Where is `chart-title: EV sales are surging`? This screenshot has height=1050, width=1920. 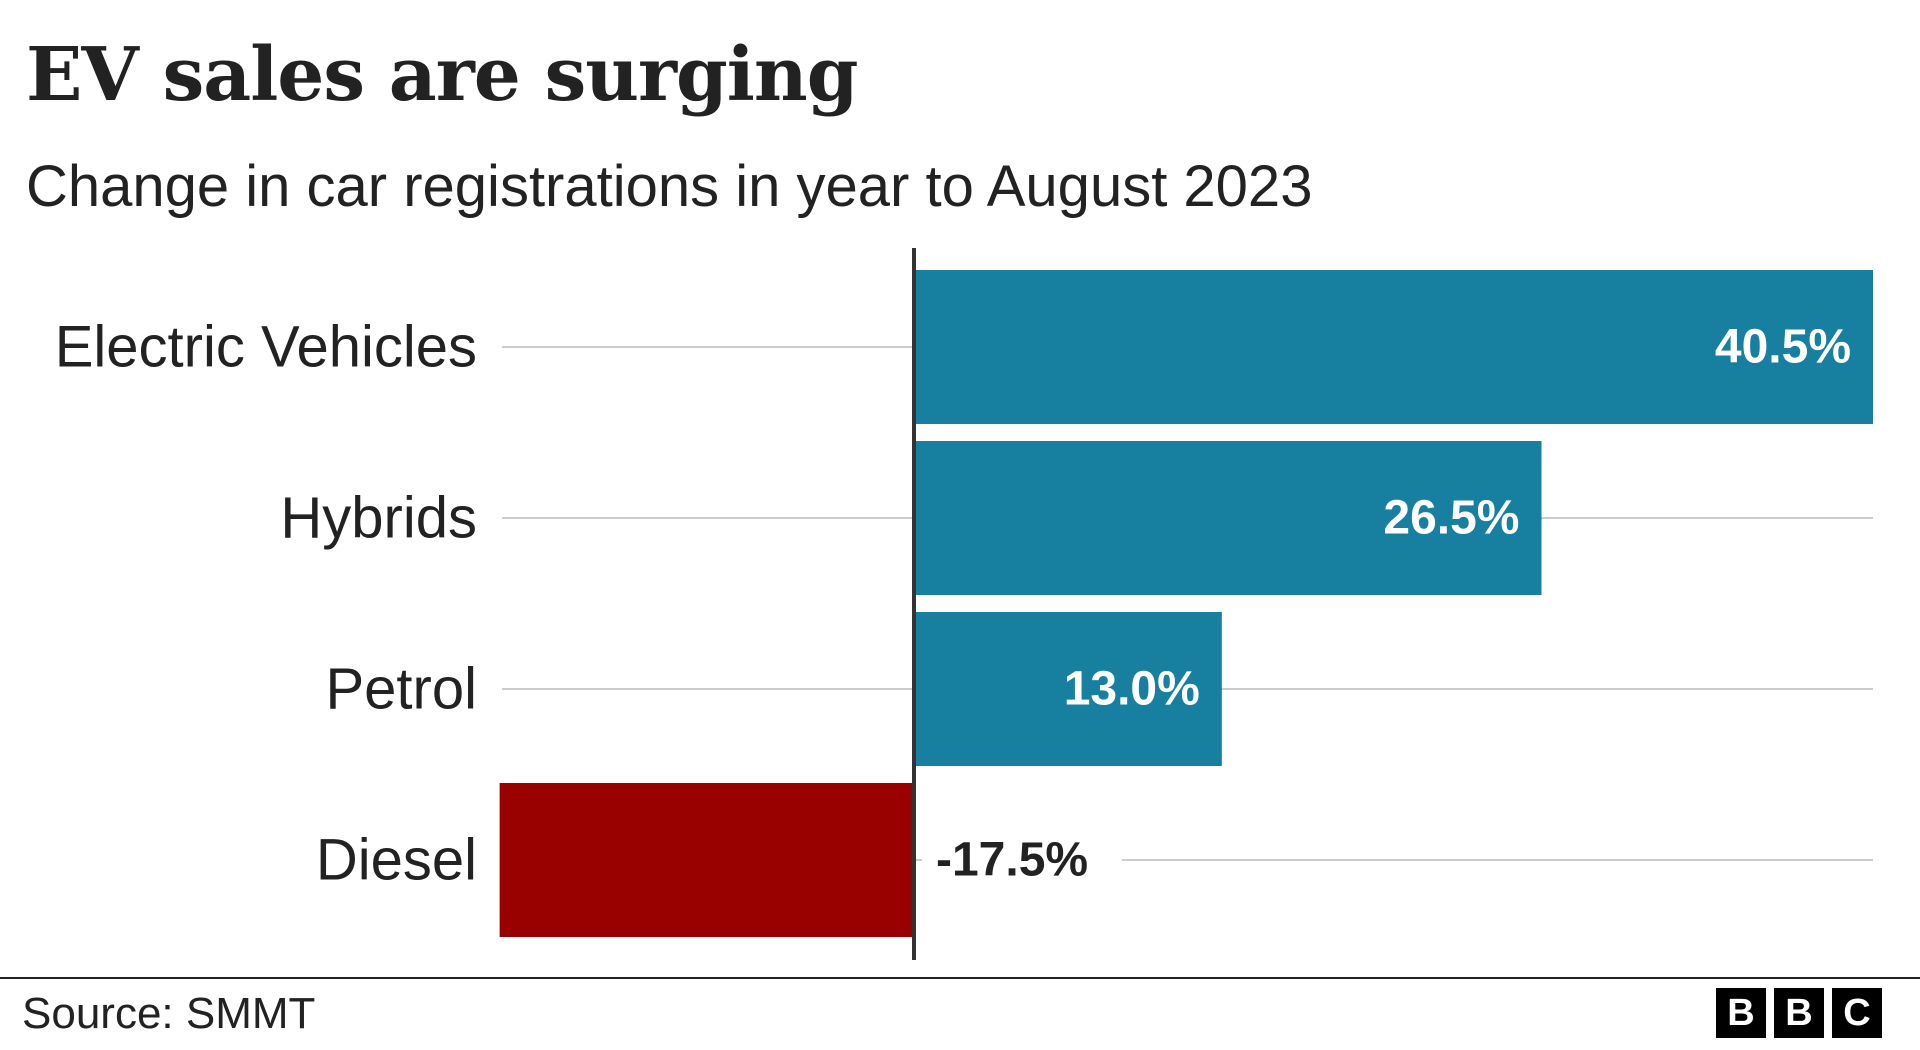 chart-title: EV sales are surging is located at coordinates (442, 75).